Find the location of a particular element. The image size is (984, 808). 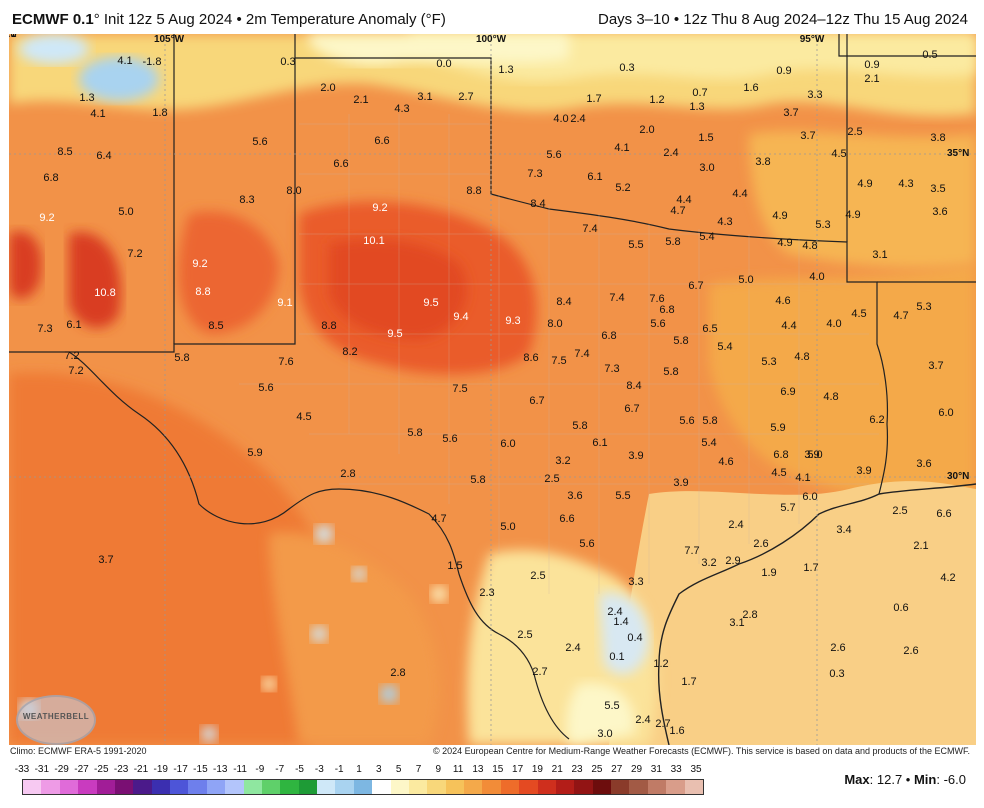

scale-tick-label: -27 is located at coordinates (81, 769).